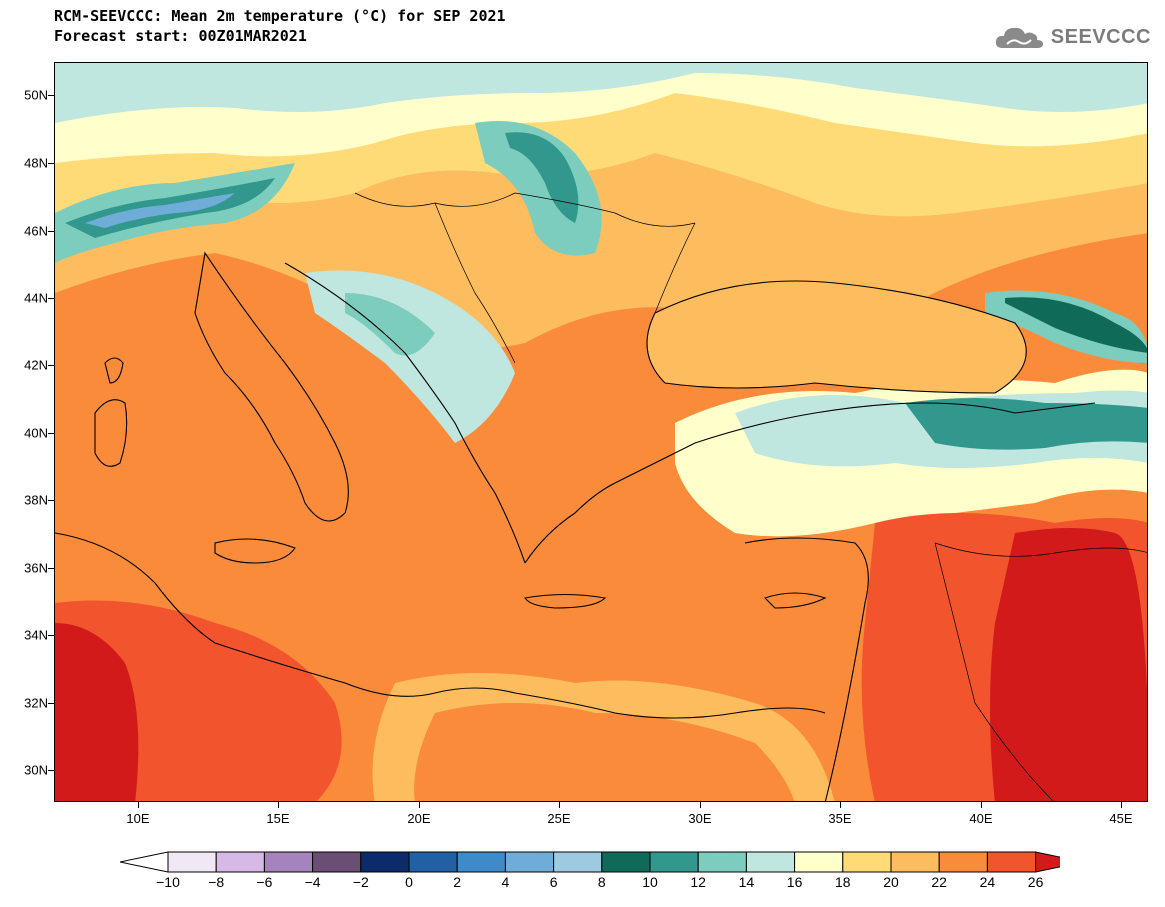 This screenshot has width=1165, height=907. Describe the element at coordinates (987, 882) in the screenshot. I see `colorbar-tick-label: 24` at that location.